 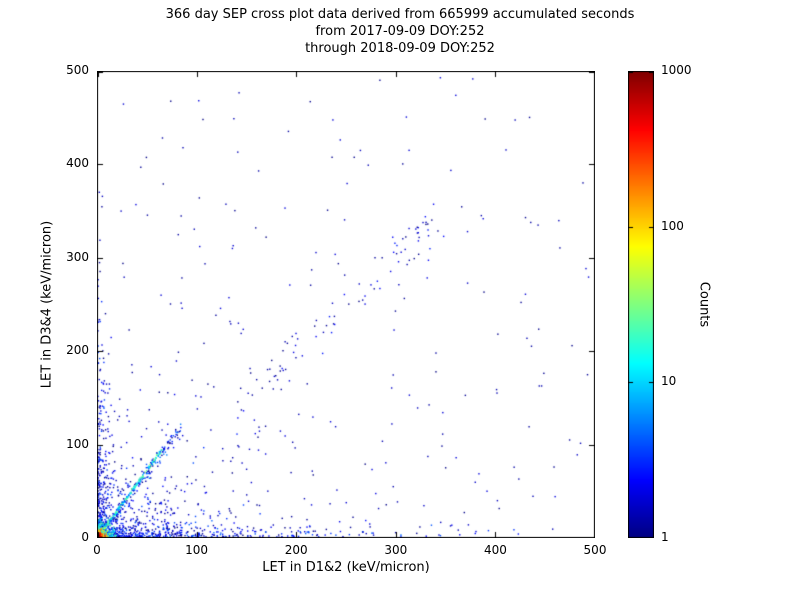 What do you see at coordinates (77, 70) in the screenshot?
I see `y-tick-label: 500` at bounding box center [77, 70].